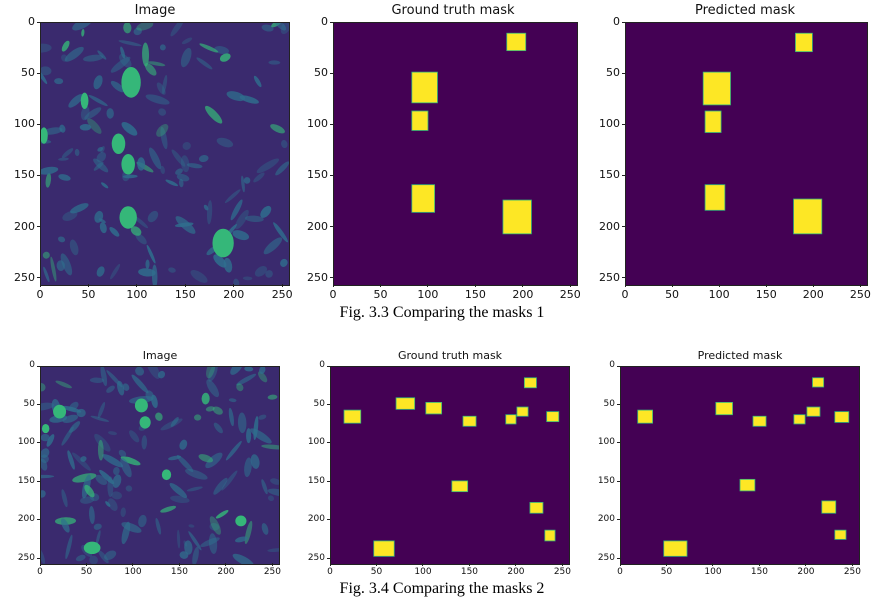 The image size is (884, 605). What do you see at coordinates (713, 572) in the screenshot?
I see `x-tick-label: 100` at bounding box center [713, 572].